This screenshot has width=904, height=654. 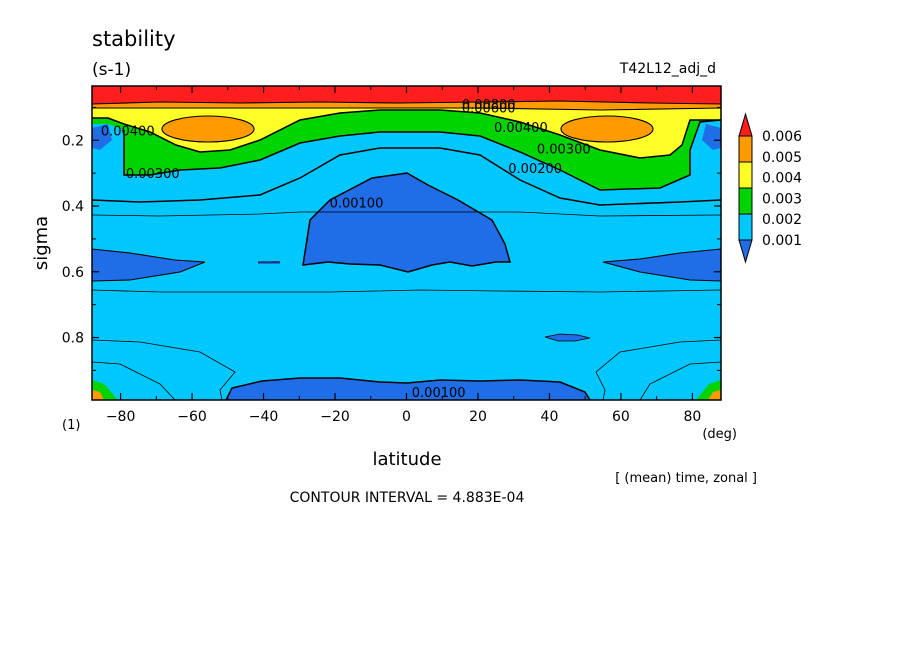 What do you see at coordinates (128, 131) in the screenshot?
I see `contour-label-3: 0.00400` at bounding box center [128, 131].